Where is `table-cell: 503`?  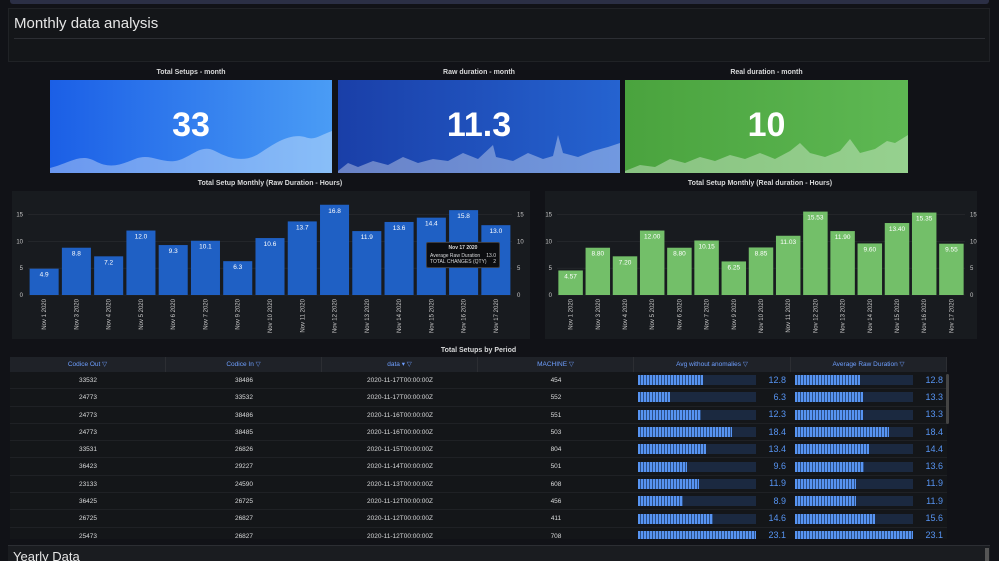
table-cell: 503 is located at coordinates (556, 432).